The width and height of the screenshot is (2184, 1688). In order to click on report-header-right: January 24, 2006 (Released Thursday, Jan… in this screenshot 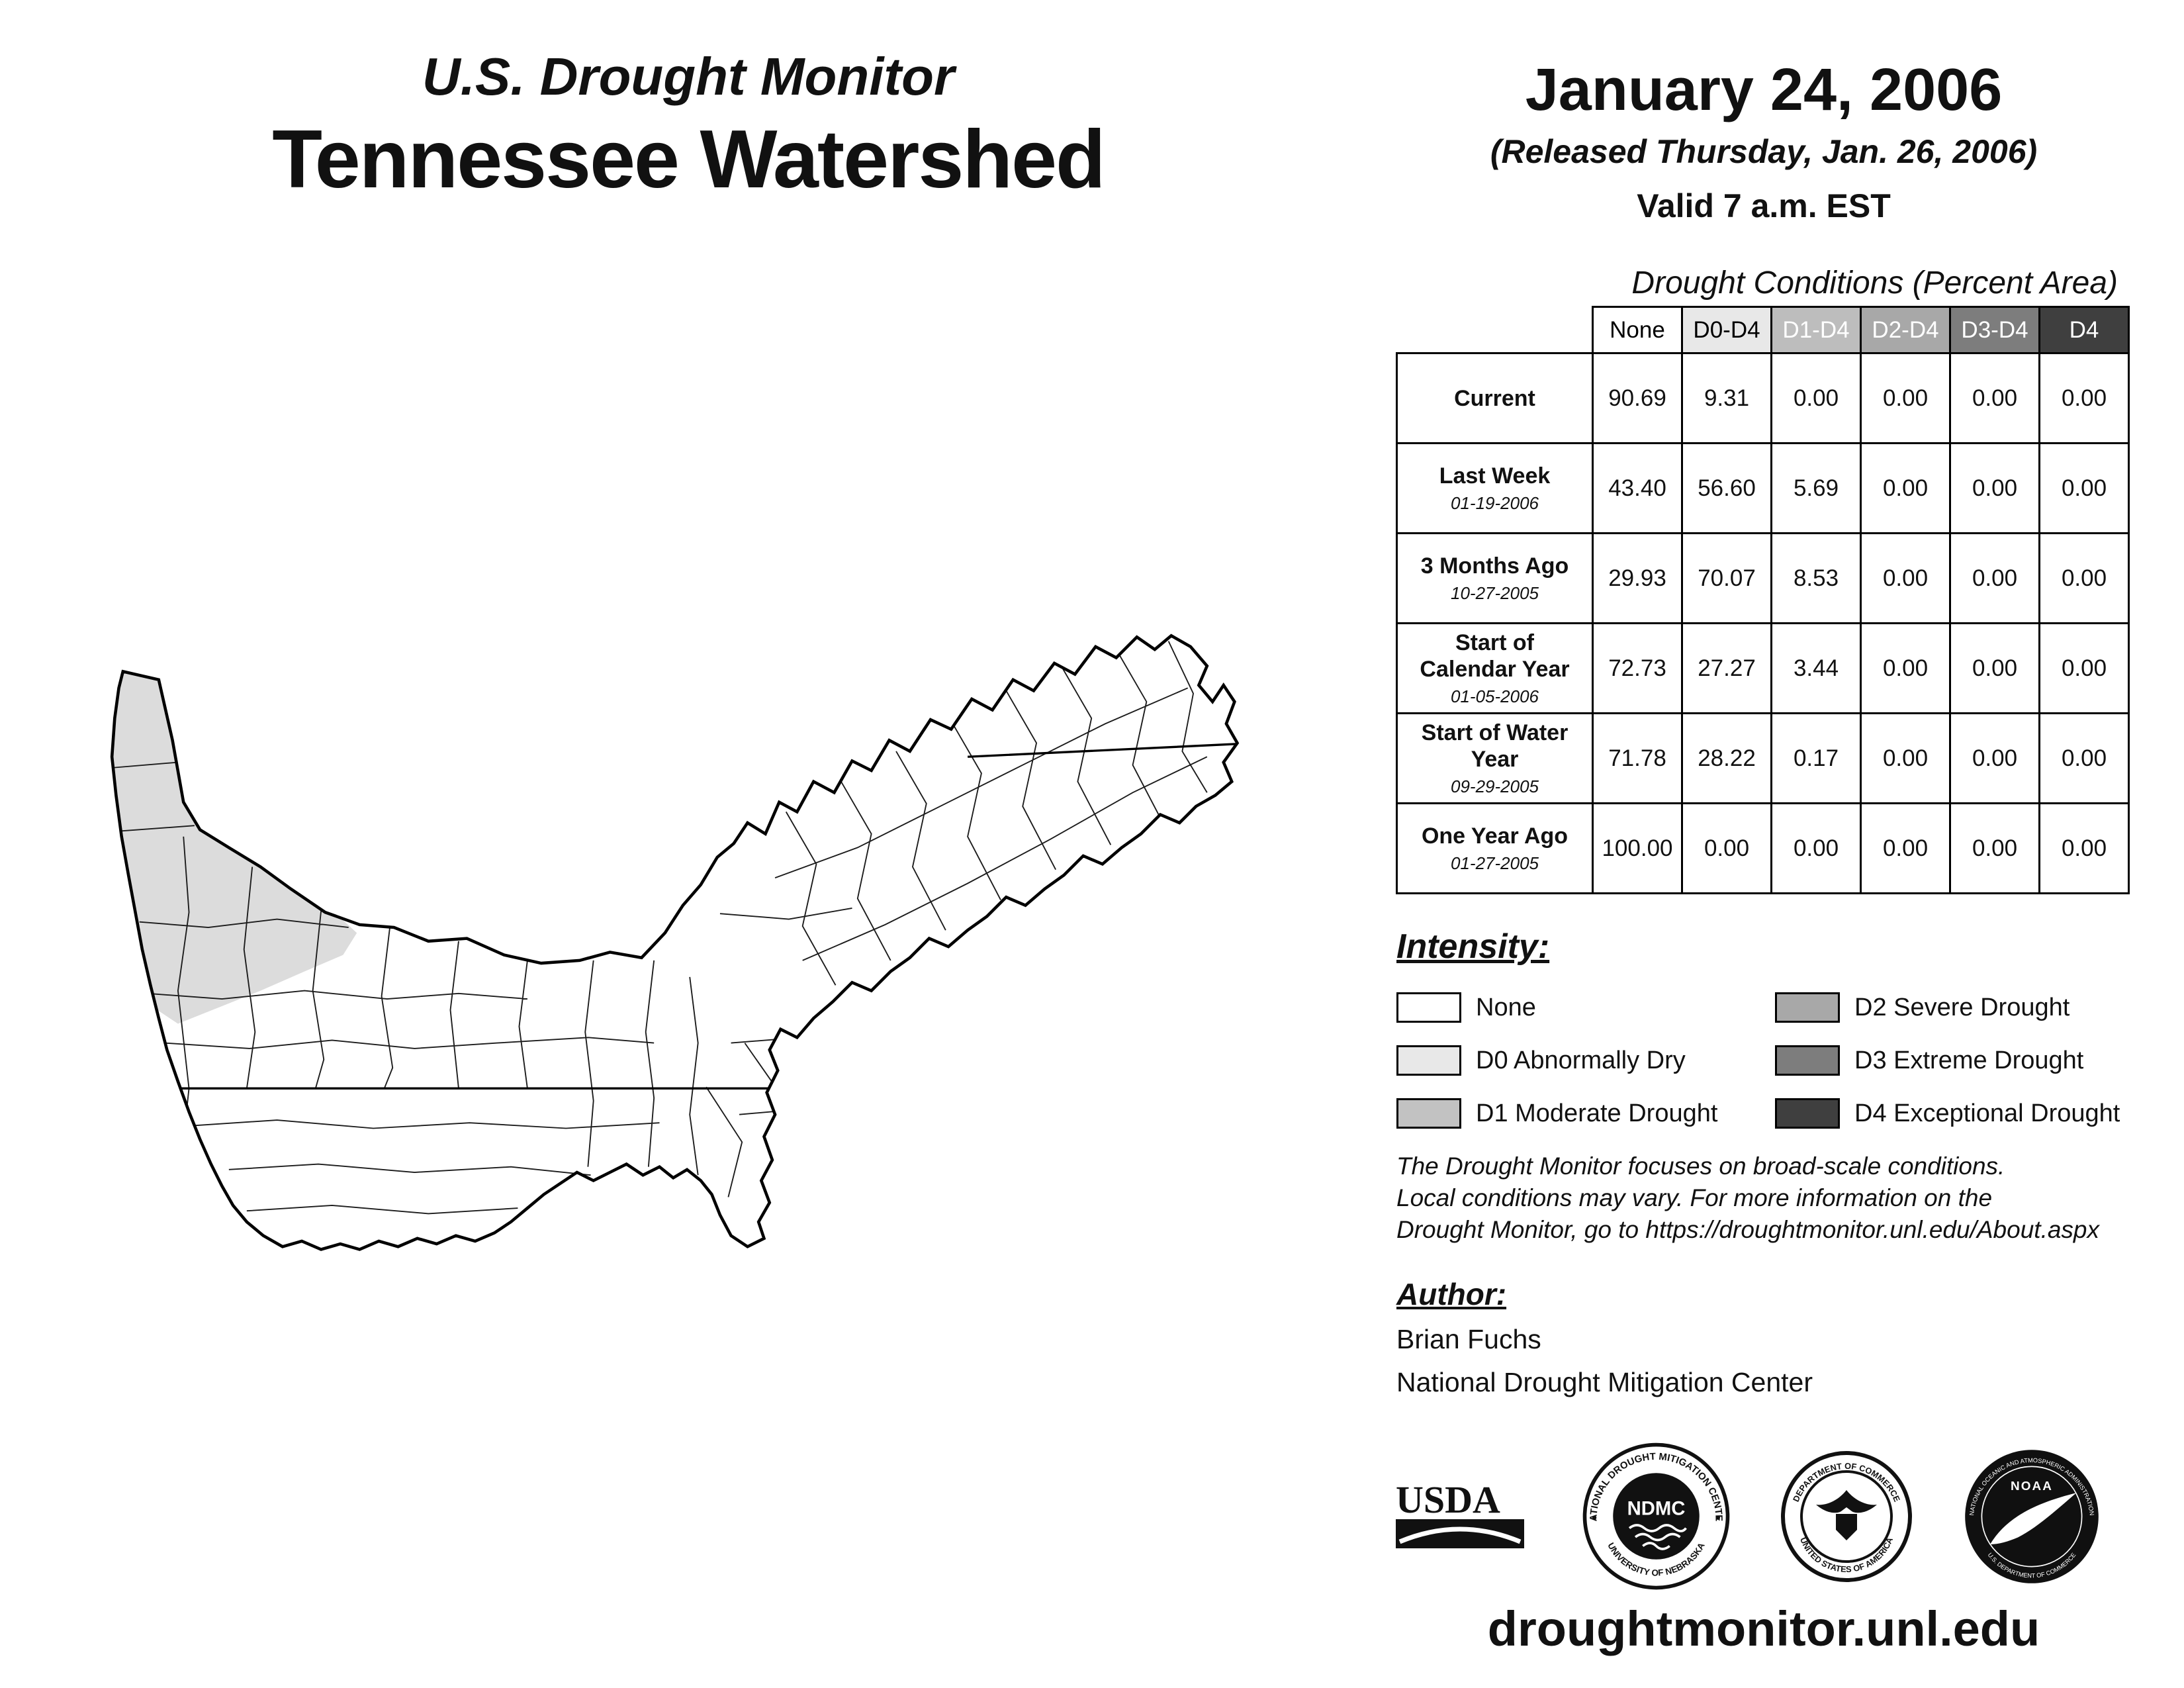, I will do `click(1764, 140)`.